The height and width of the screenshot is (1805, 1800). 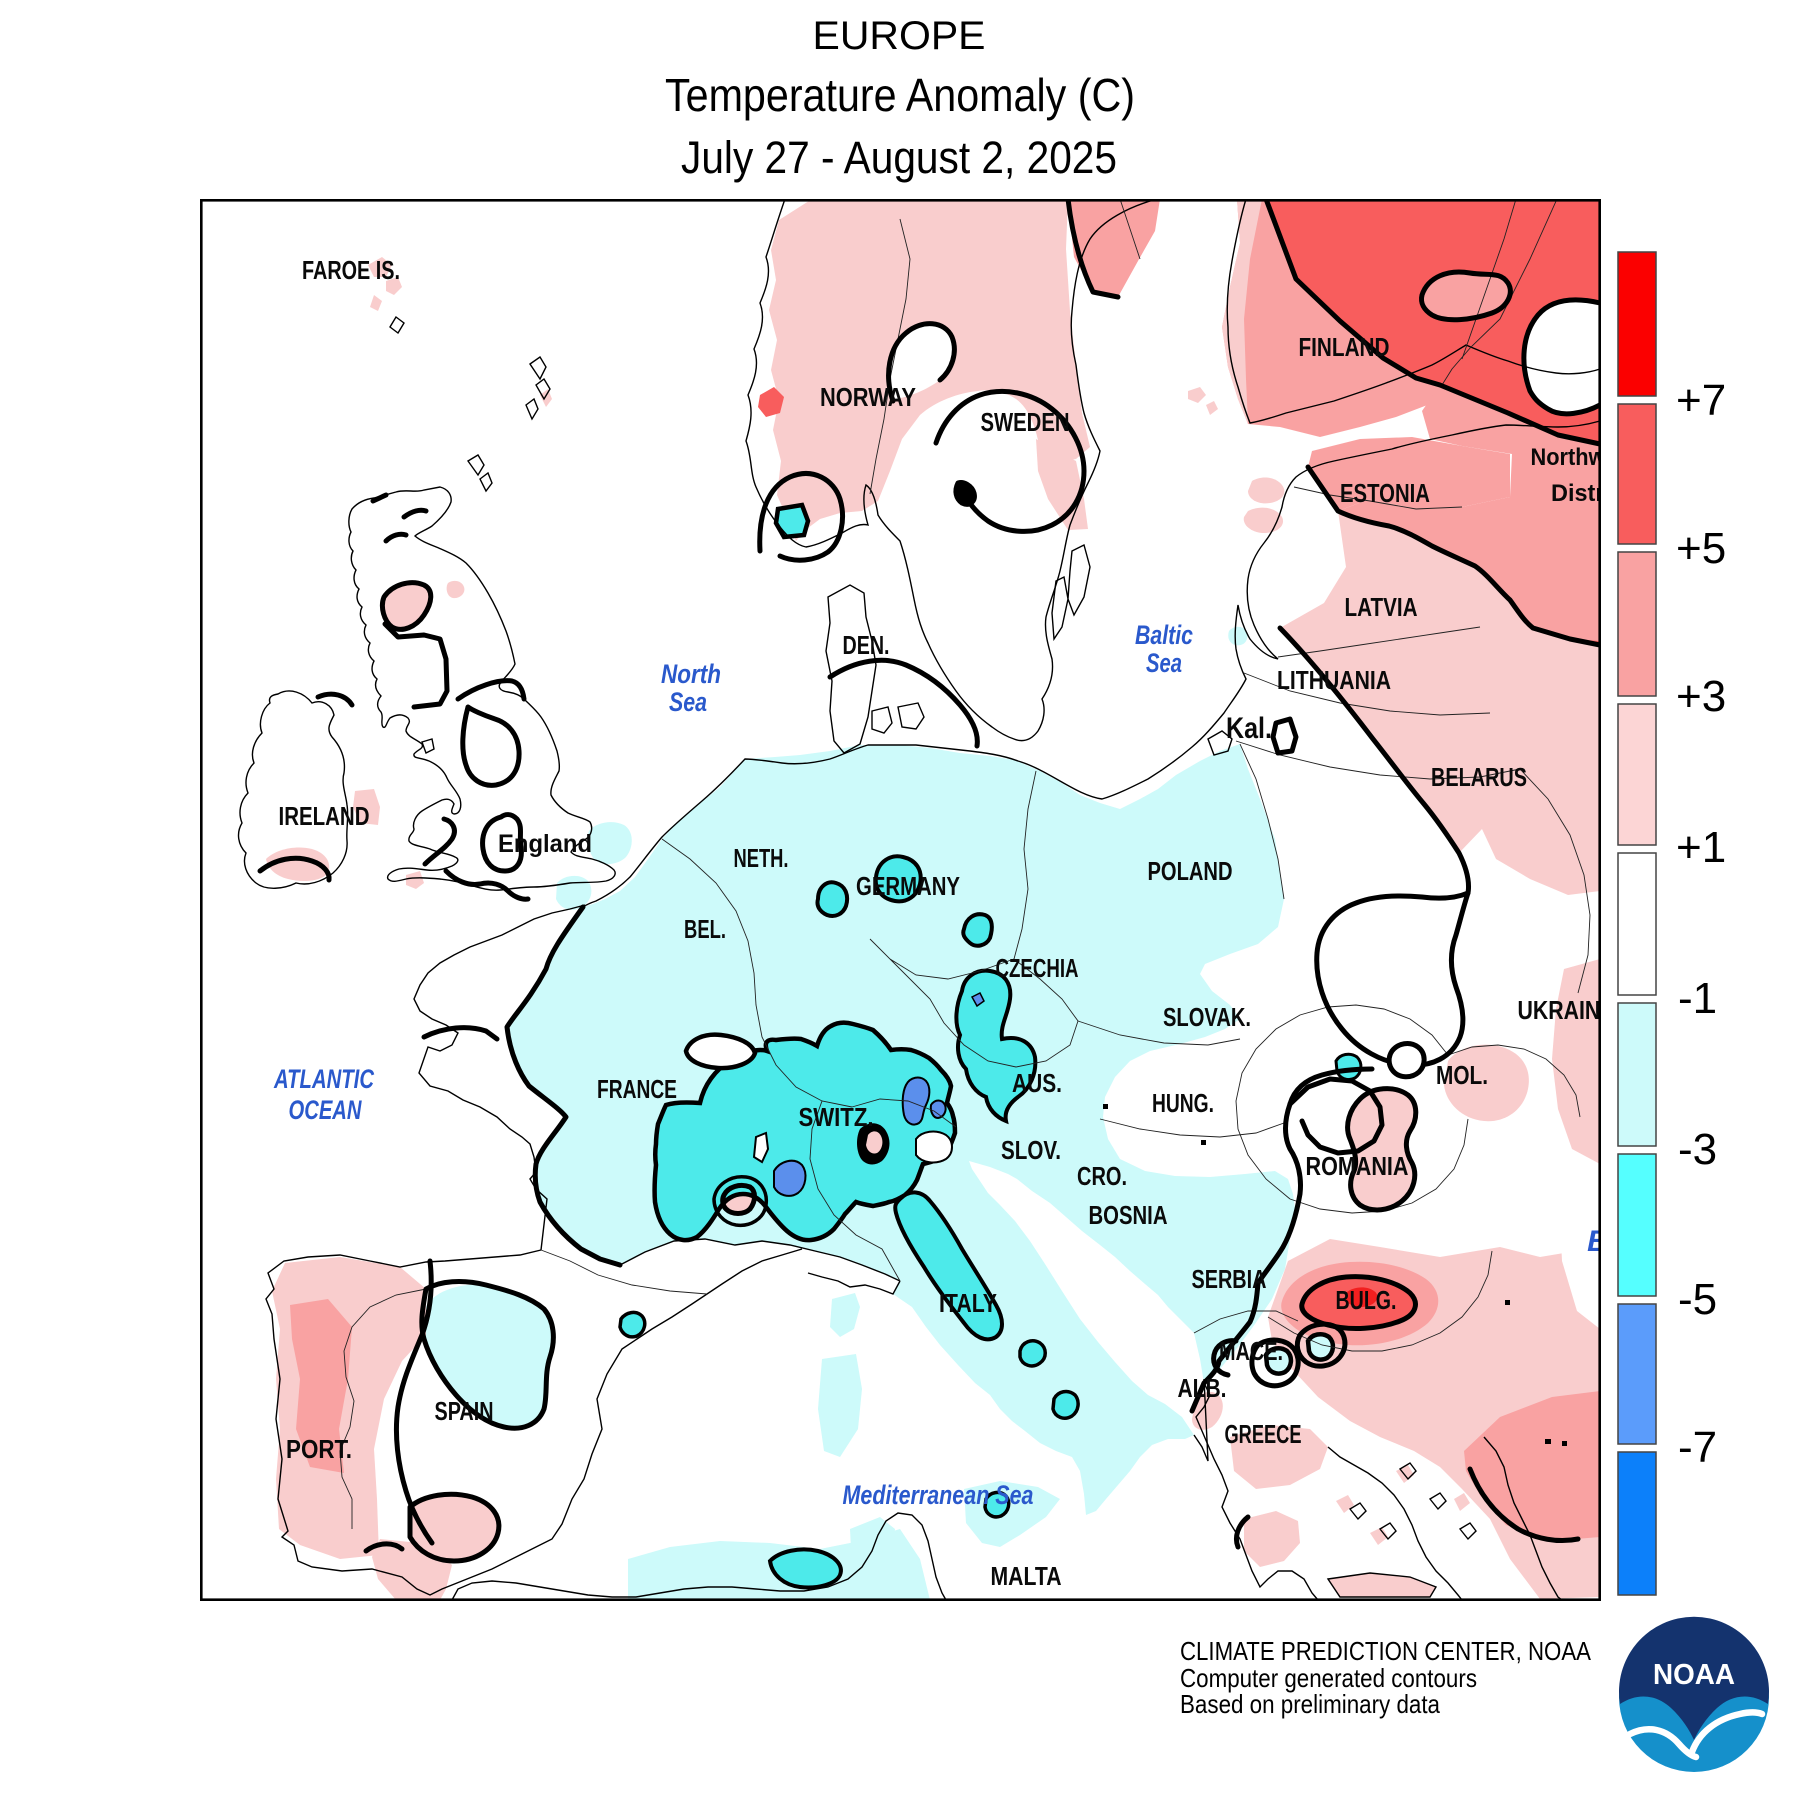 I want to click on svg-text: NETH., so click(x=761, y=858).